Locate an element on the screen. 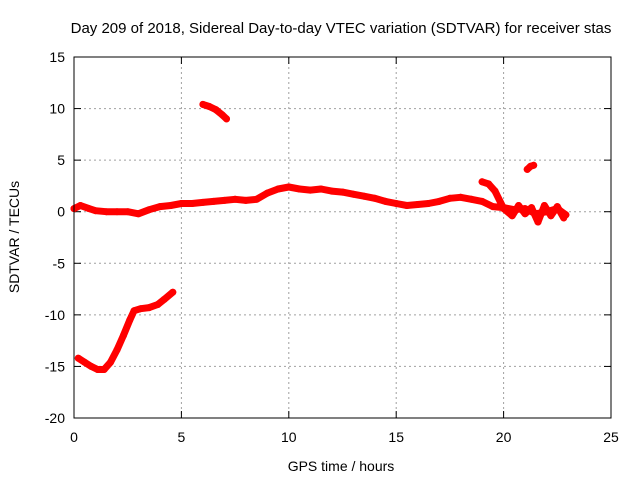 Image resolution: width=640 pixels, height=480 pixels. series-noisy-tail is located at coordinates (523, 202).